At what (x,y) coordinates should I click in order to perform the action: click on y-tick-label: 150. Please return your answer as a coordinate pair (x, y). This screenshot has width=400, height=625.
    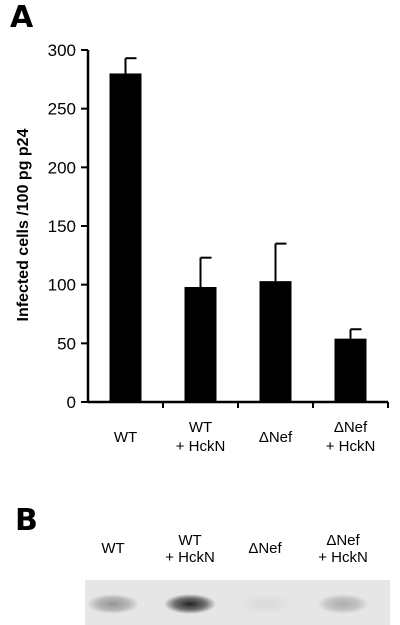
    Looking at the image, I should click on (62, 226).